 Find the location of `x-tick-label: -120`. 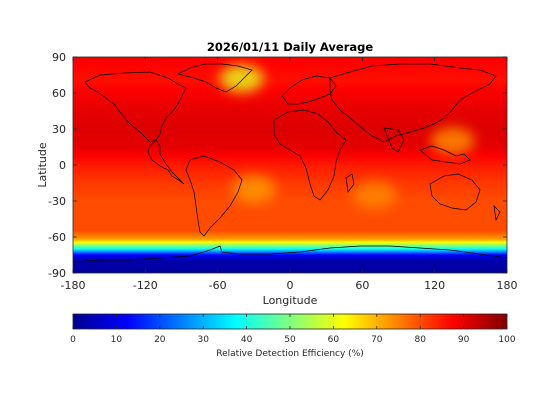

x-tick-label: -120 is located at coordinates (145, 285).